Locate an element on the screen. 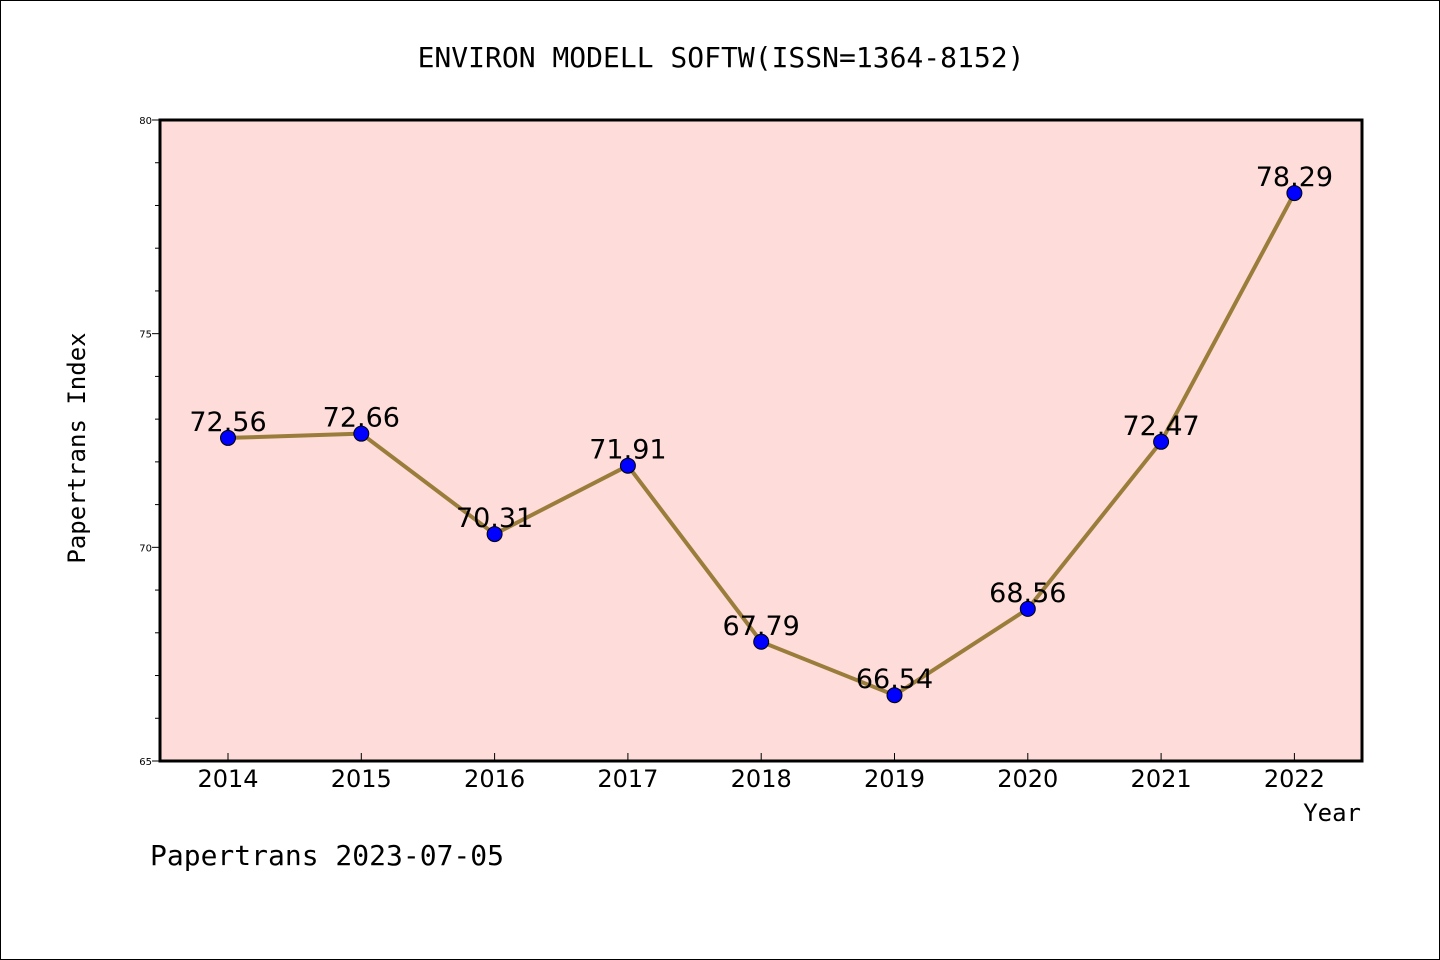  data-label: 66.54 is located at coordinates (894, 679).